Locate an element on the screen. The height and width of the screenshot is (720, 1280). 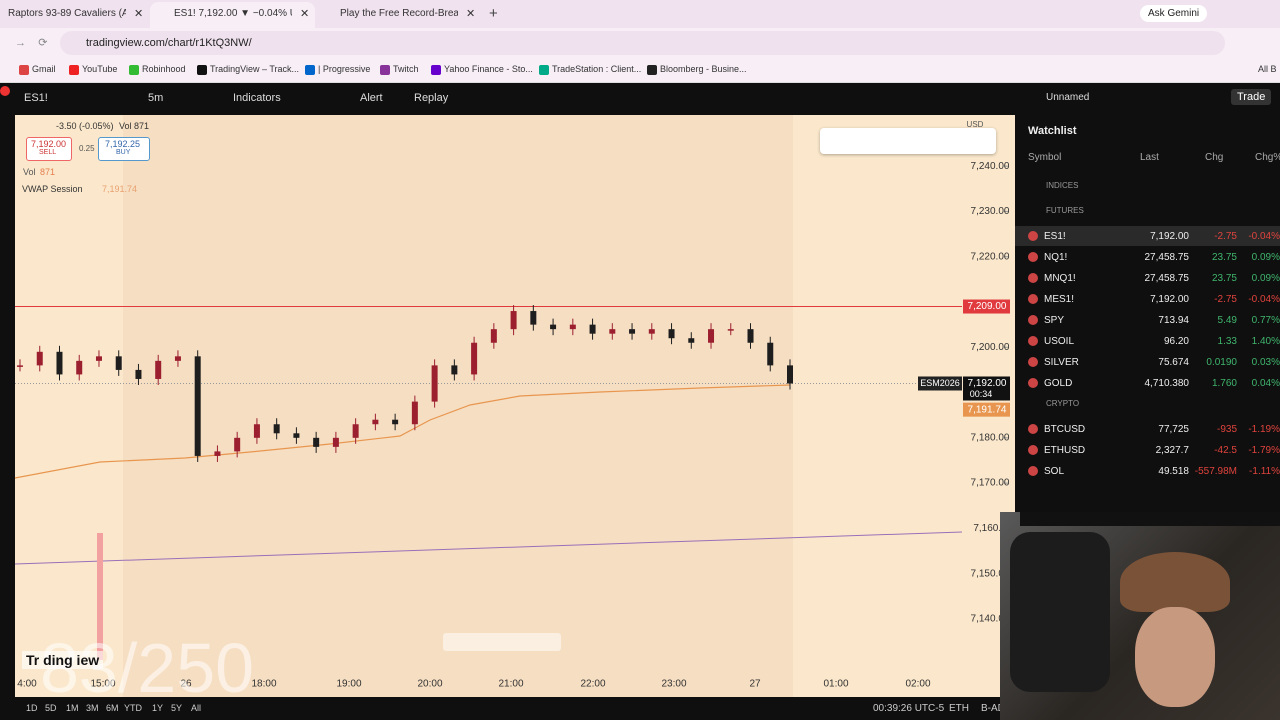
sell-box is located at coordinates (49, 149).